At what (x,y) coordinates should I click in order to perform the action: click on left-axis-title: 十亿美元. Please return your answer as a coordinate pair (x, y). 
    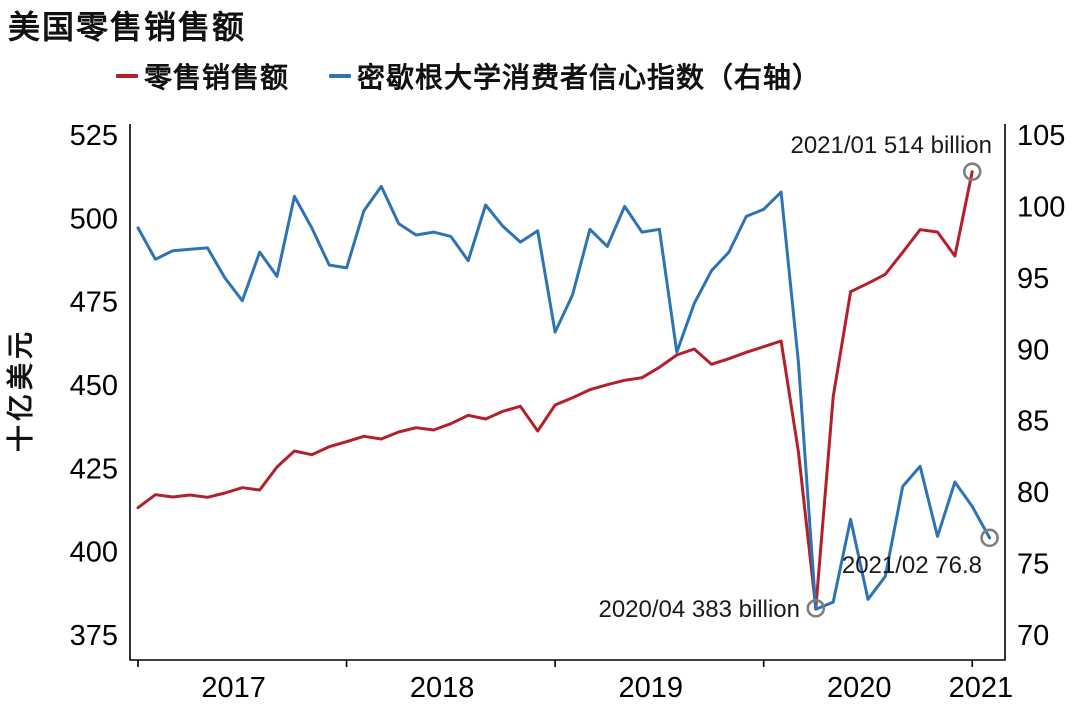
    Looking at the image, I should click on (20, 390).